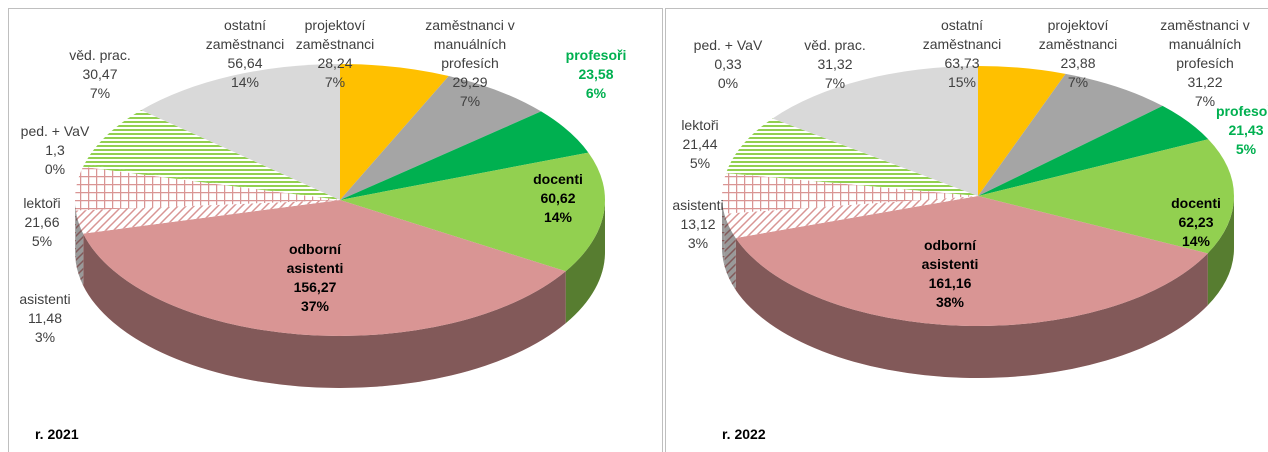 The height and width of the screenshot is (452, 1268). What do you see at coordinates (470, 82) in the screenshot?
I see `label-value: 29,29` at bounding box center [470, 82].